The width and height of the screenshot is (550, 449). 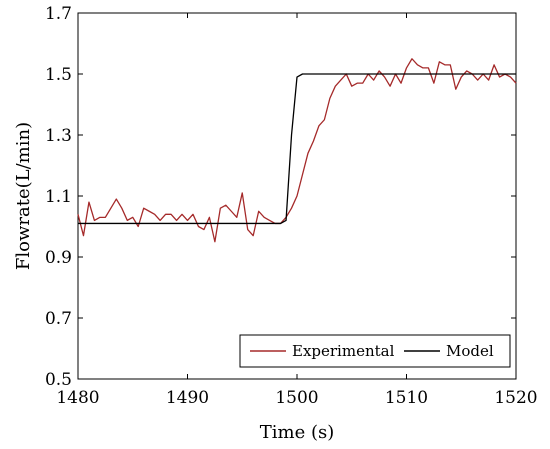 I want to click on y-tick-label: 1.7, so click(x=58, y=14).